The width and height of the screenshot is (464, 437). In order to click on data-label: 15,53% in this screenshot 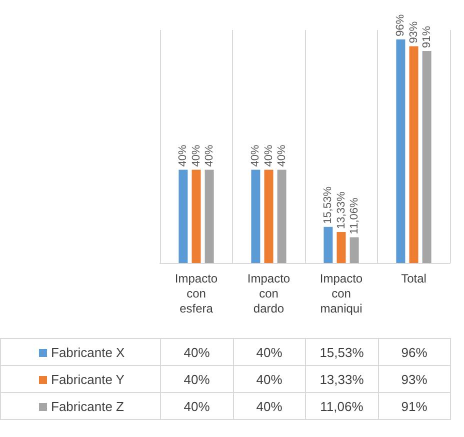, I will do `click(342, 352)`.